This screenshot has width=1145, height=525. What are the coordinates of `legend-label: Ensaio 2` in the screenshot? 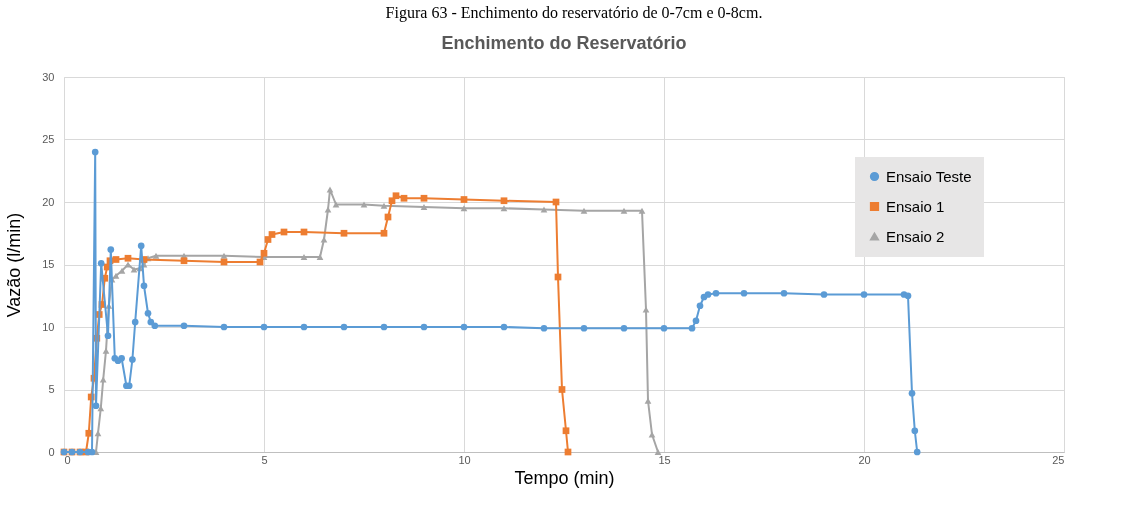 It's located at (915, 236).